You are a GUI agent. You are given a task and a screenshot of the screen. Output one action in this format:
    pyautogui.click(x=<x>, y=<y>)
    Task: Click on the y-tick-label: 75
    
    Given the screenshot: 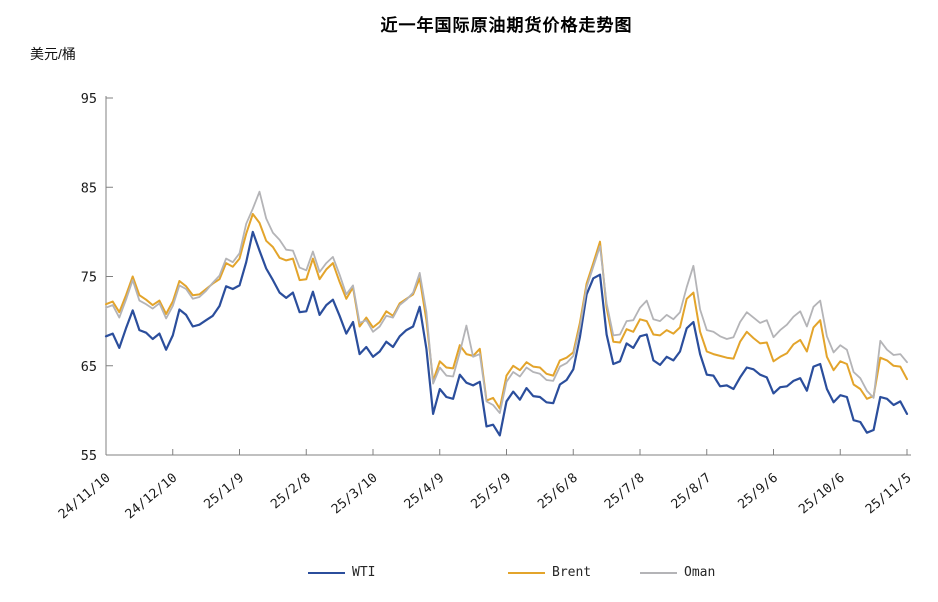 What is the action you would take?
    pyautogui.click(x=89, y=278)
    